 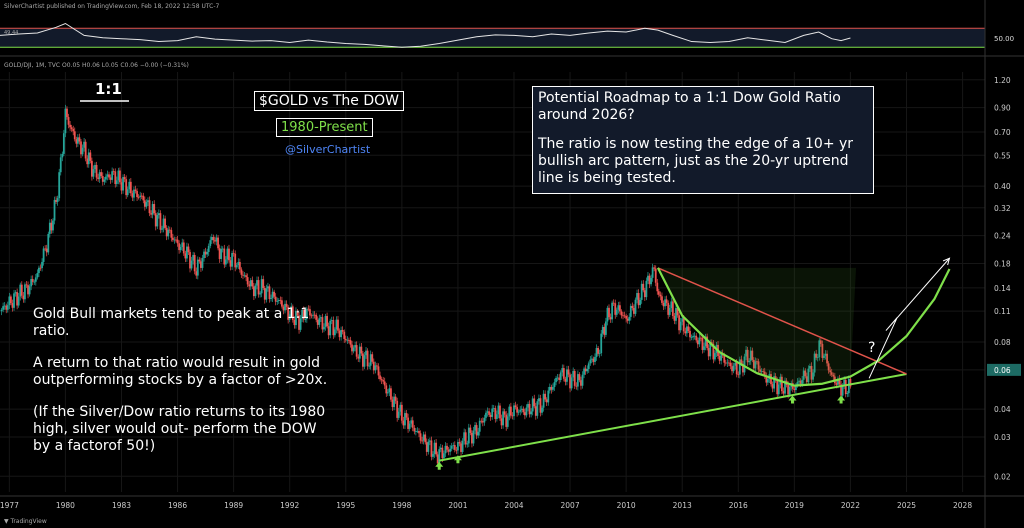 What do you see at coordinates (1002, 236) in the screenshot?
I see `y-tick-label: 0.24` at bounding box center [1002, 236].